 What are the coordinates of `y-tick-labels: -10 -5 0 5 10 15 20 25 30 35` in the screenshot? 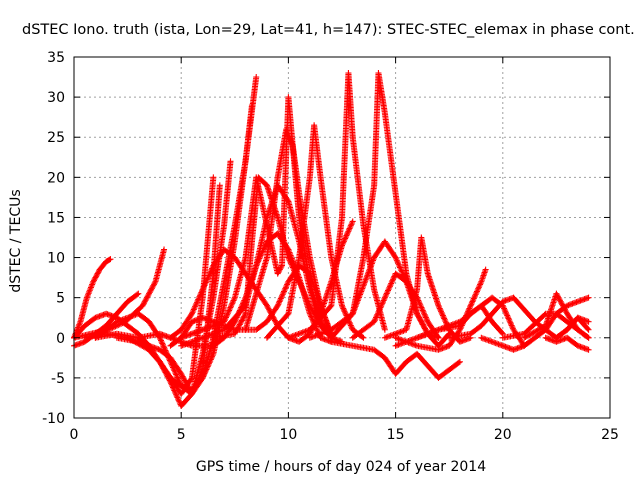 It's located at (53, 238).